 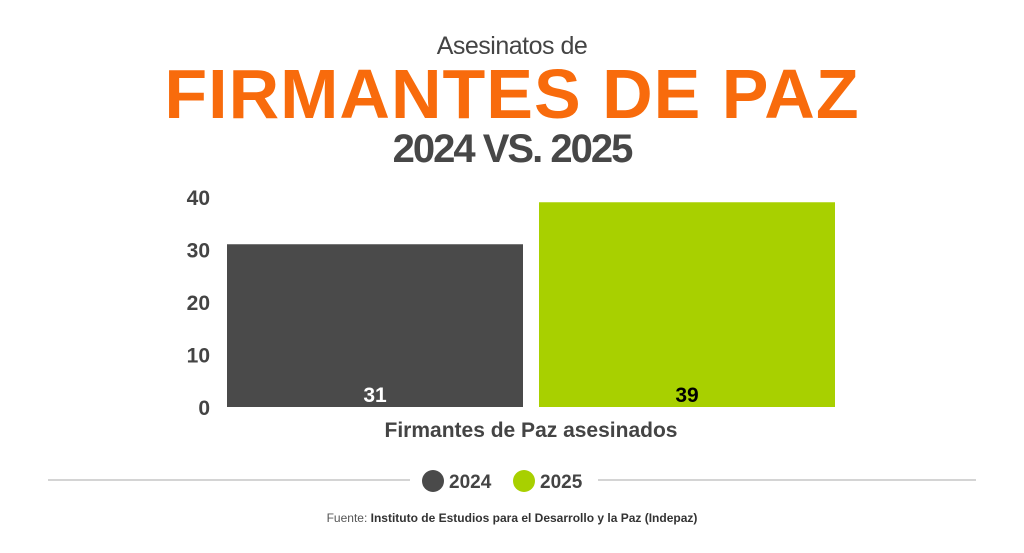 What do you see at coordinates (531, 430) in the screenshot?
I see `x-axis-label: Firmantes de Paz asesinados` at bounding box center [531, 430].